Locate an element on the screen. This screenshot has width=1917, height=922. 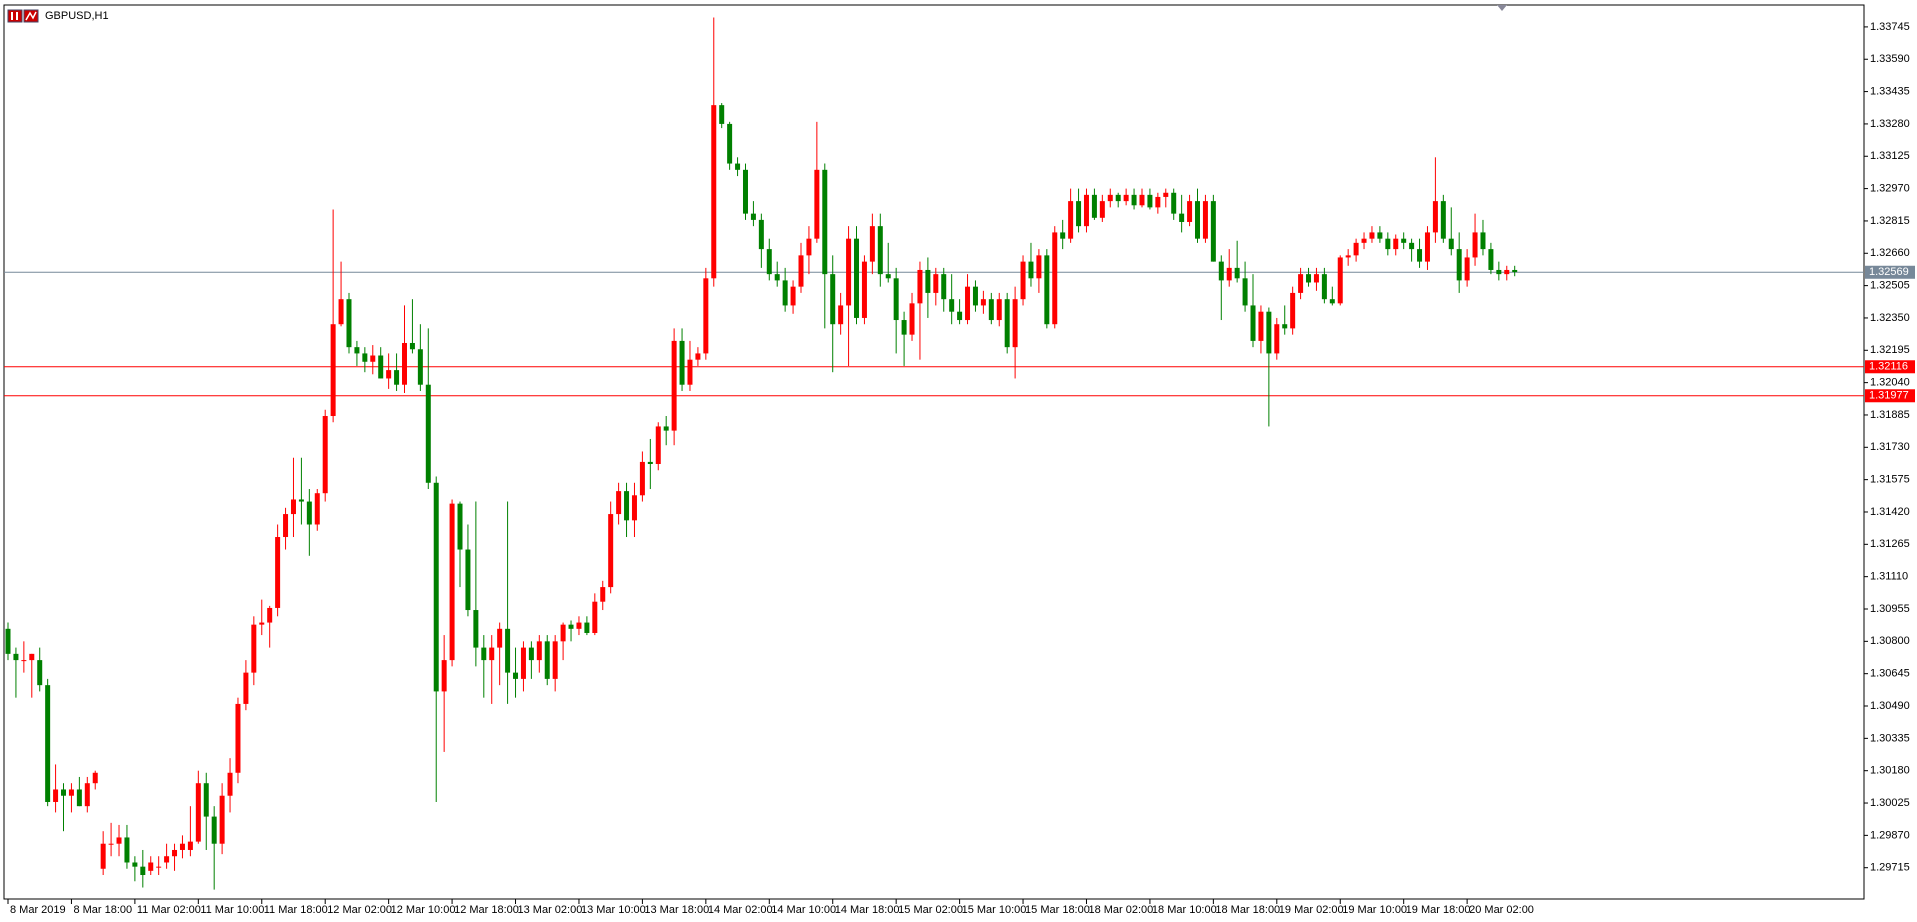
x-tick-label: 13 Mar 10:00 is located at coordinates (613, 910).